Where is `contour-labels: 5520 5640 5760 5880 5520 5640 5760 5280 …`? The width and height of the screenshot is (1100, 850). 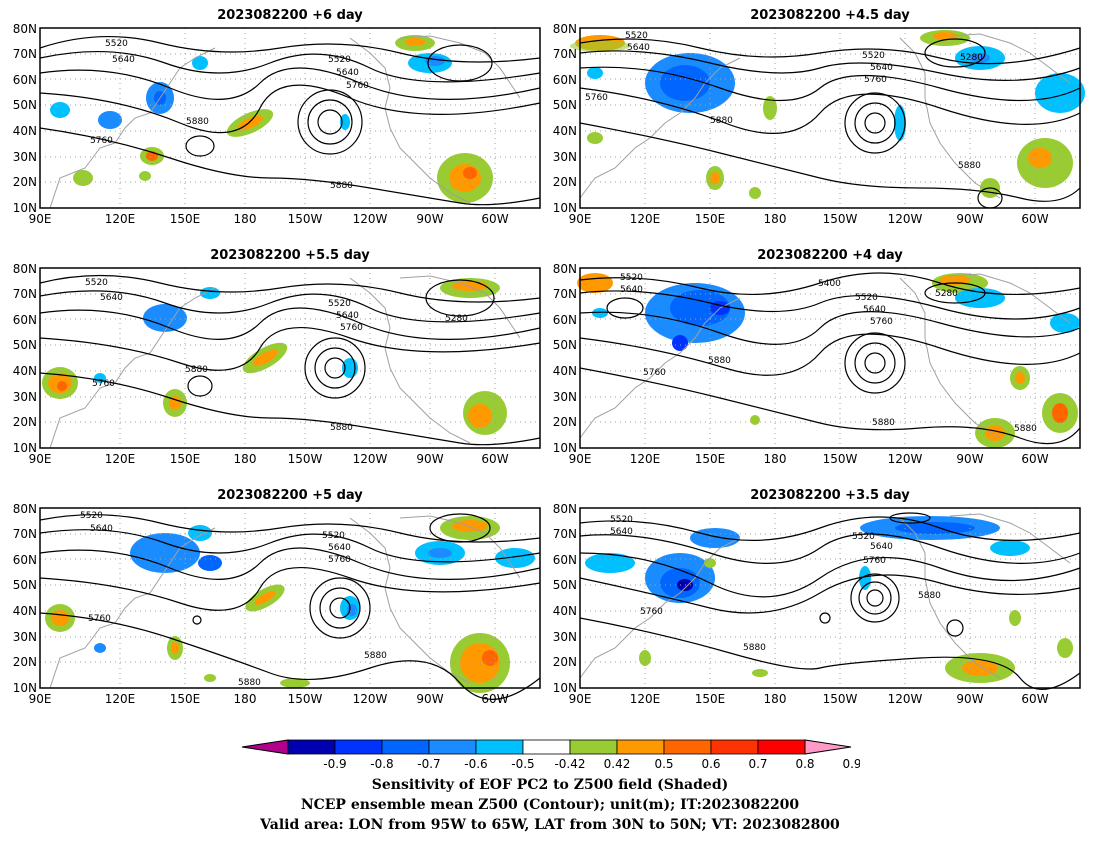
contour-labels: 5520 5640 5760 5880 5520 5640 5760 5280 … is located at coordinates (276, 355).